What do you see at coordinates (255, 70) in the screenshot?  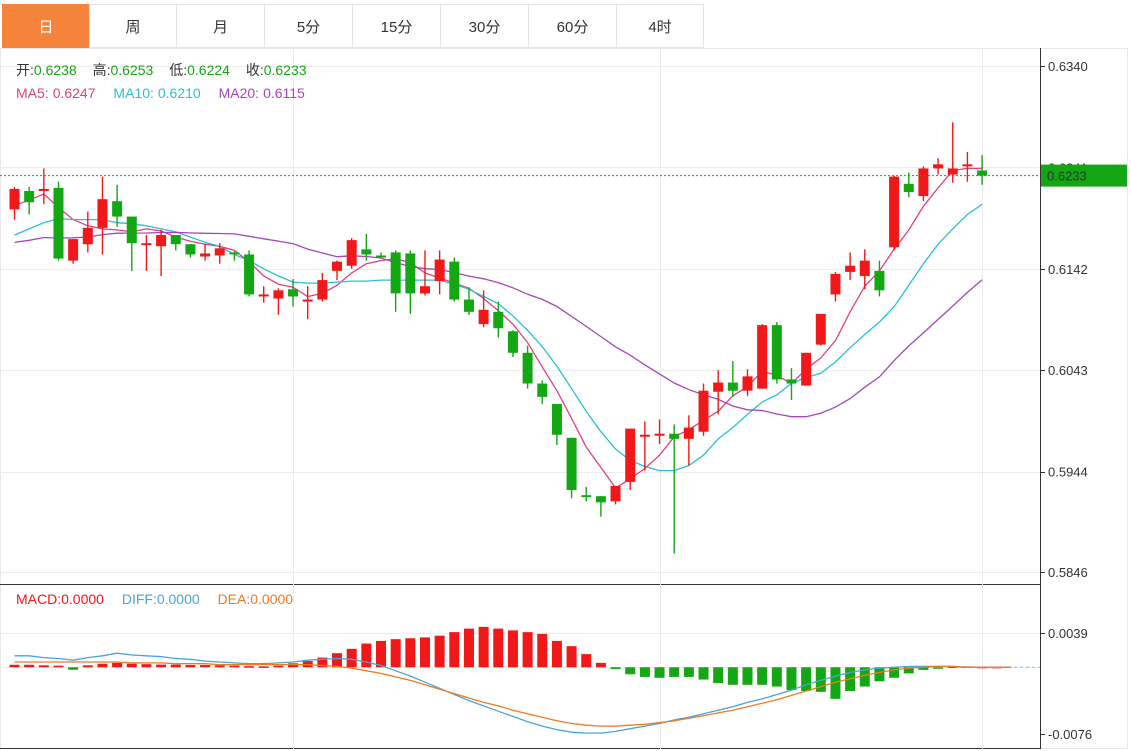 I see `close-label: 收:` at bounding box center [255, 70].